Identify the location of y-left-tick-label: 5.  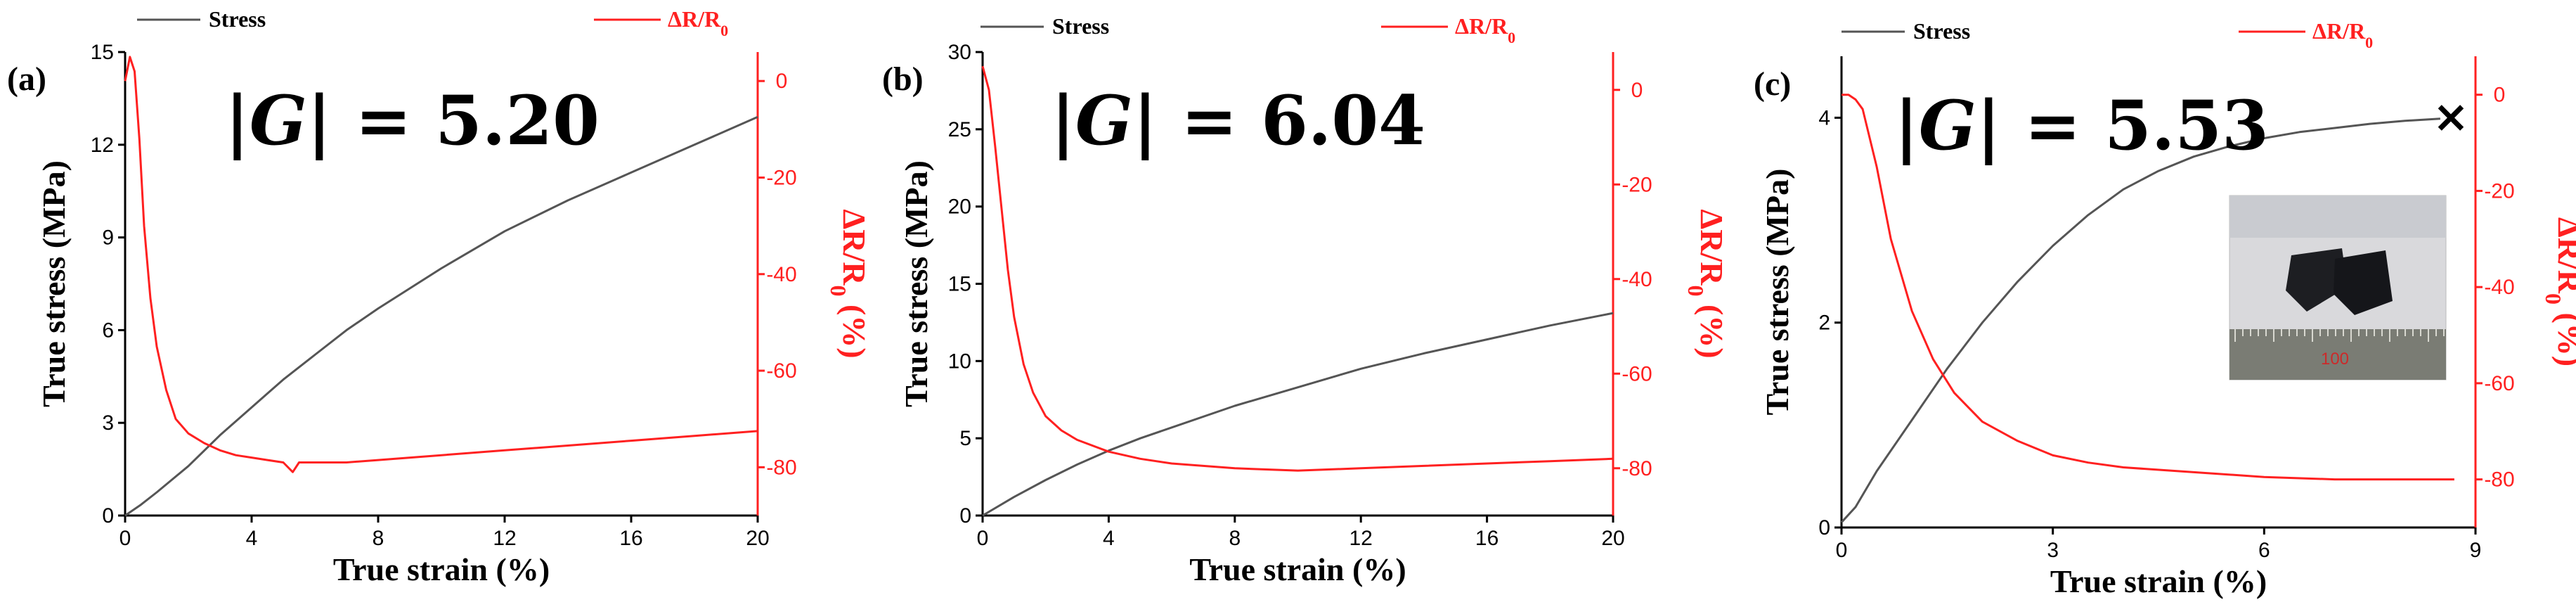
(965, 439).